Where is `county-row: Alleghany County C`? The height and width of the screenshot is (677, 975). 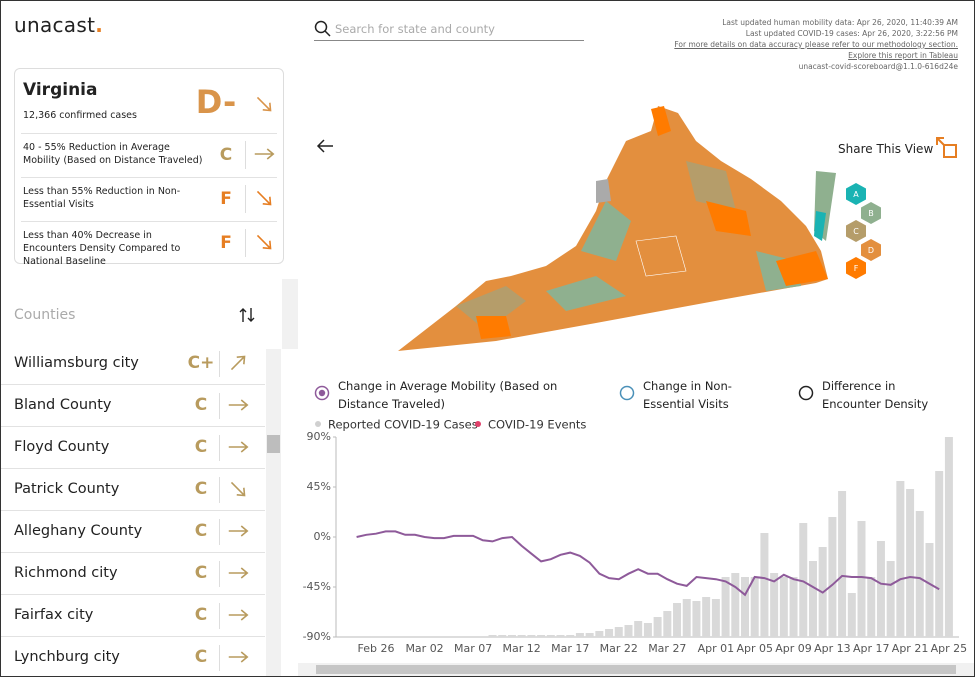 county-row: Alleghany County C is located at coordinates (133, 532).